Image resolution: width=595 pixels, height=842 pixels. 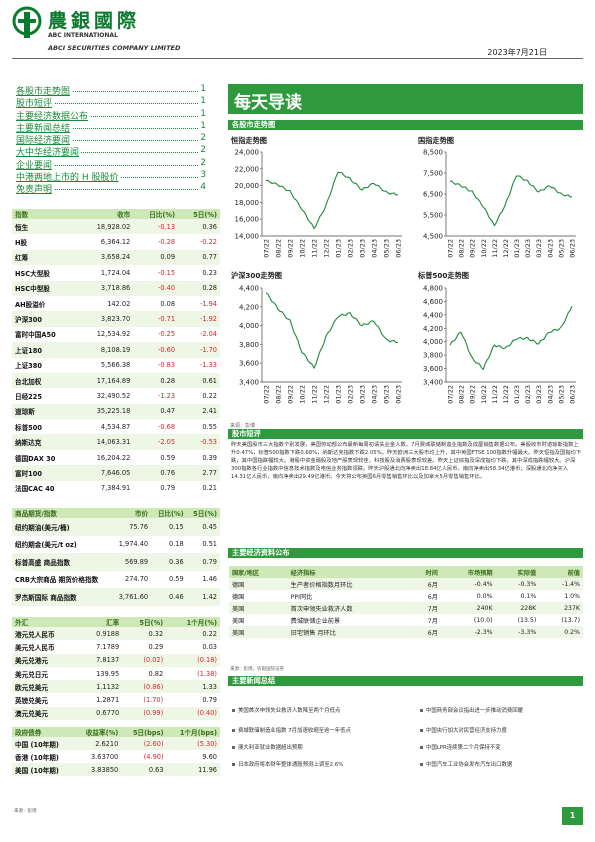 I want to click on news-item: 中国LPR连续第二个月保持不变, so click(x=460, y=747).